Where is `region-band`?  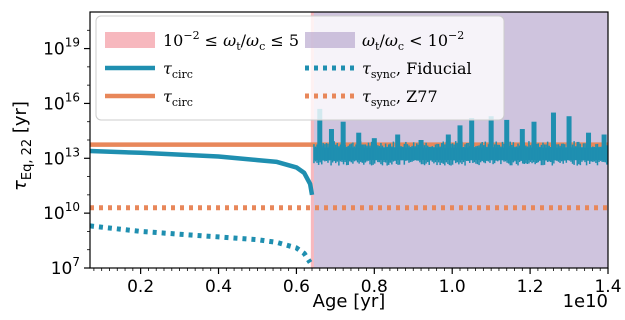 region-band is located at coordinates (312, 140).